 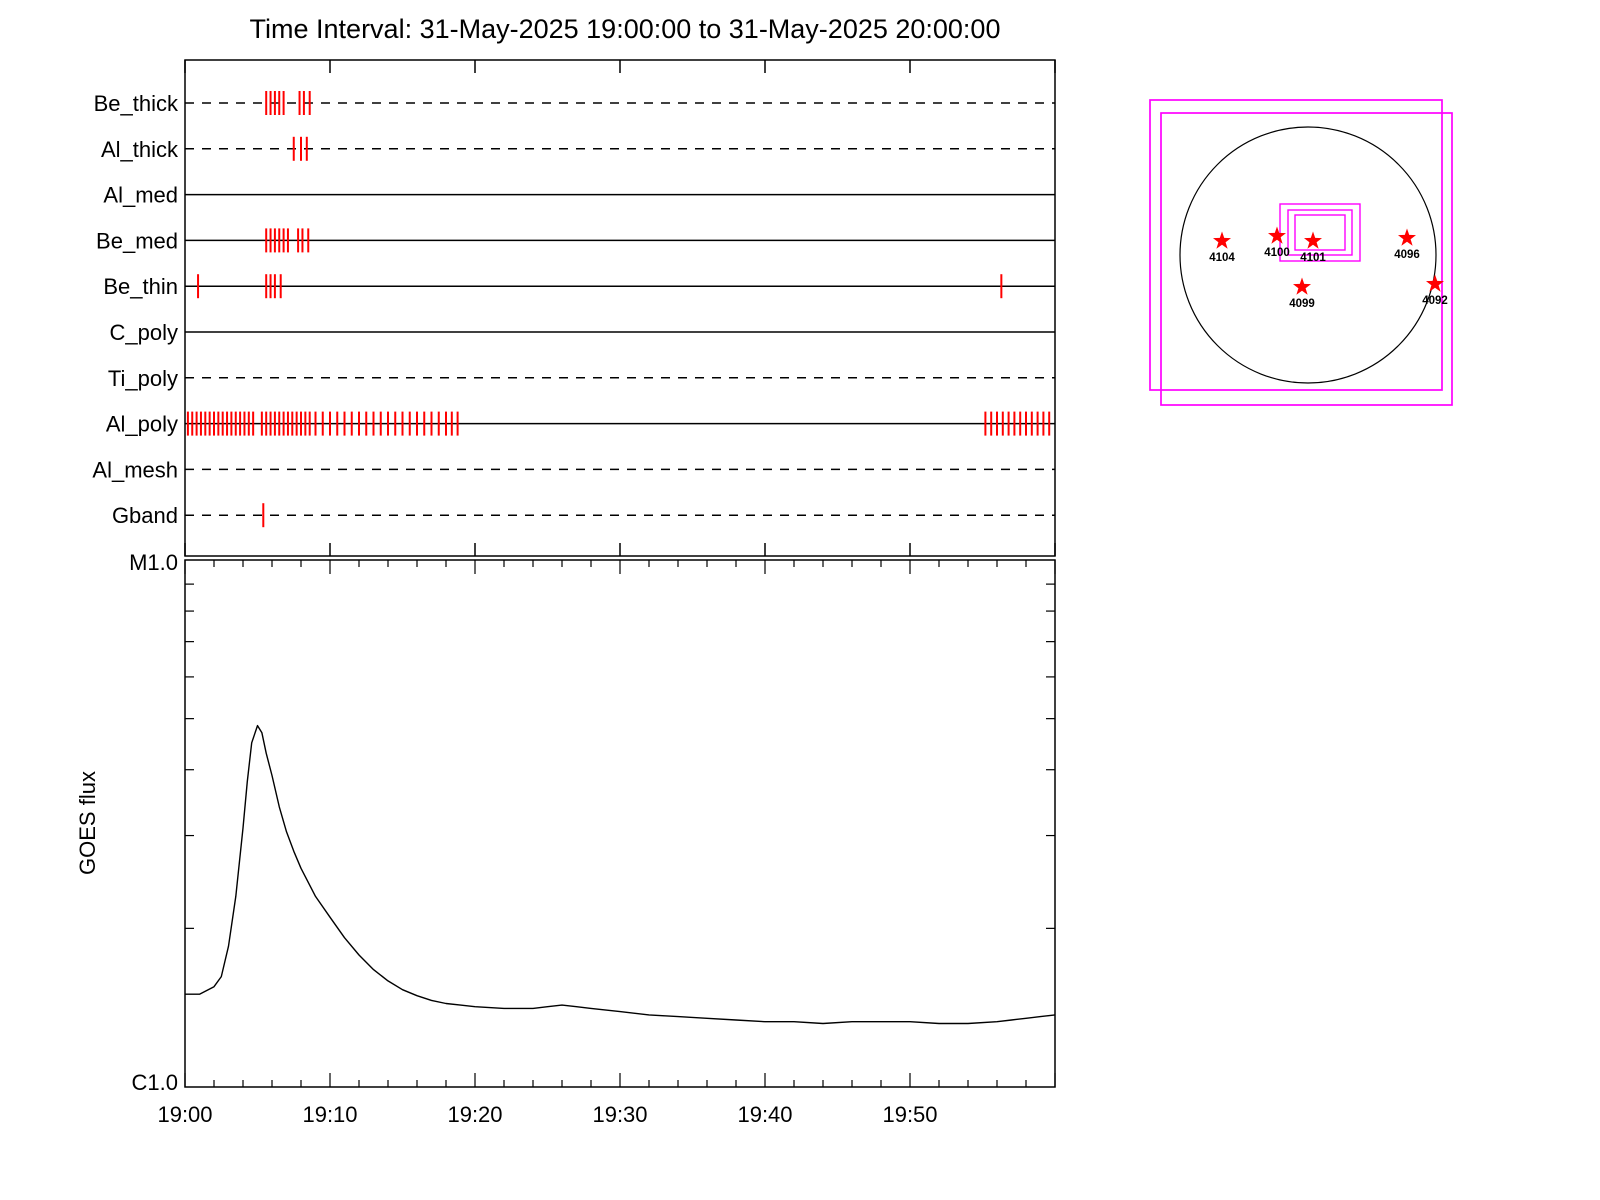 I want to click on active-region: 4101, so click(x=1313, y=247).